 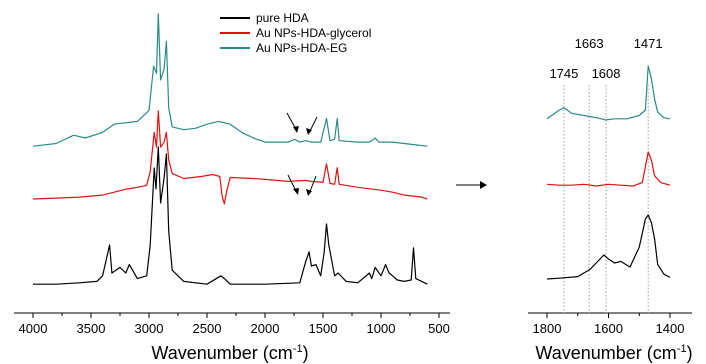 I want to click on right-series-group, so click(x=608, y=172).